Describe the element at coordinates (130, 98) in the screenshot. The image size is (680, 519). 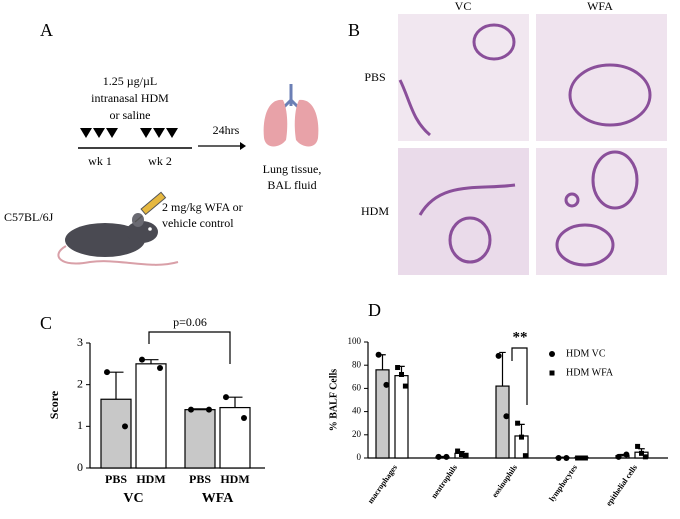
I see `dose-text: intranasal HDM` at that location.